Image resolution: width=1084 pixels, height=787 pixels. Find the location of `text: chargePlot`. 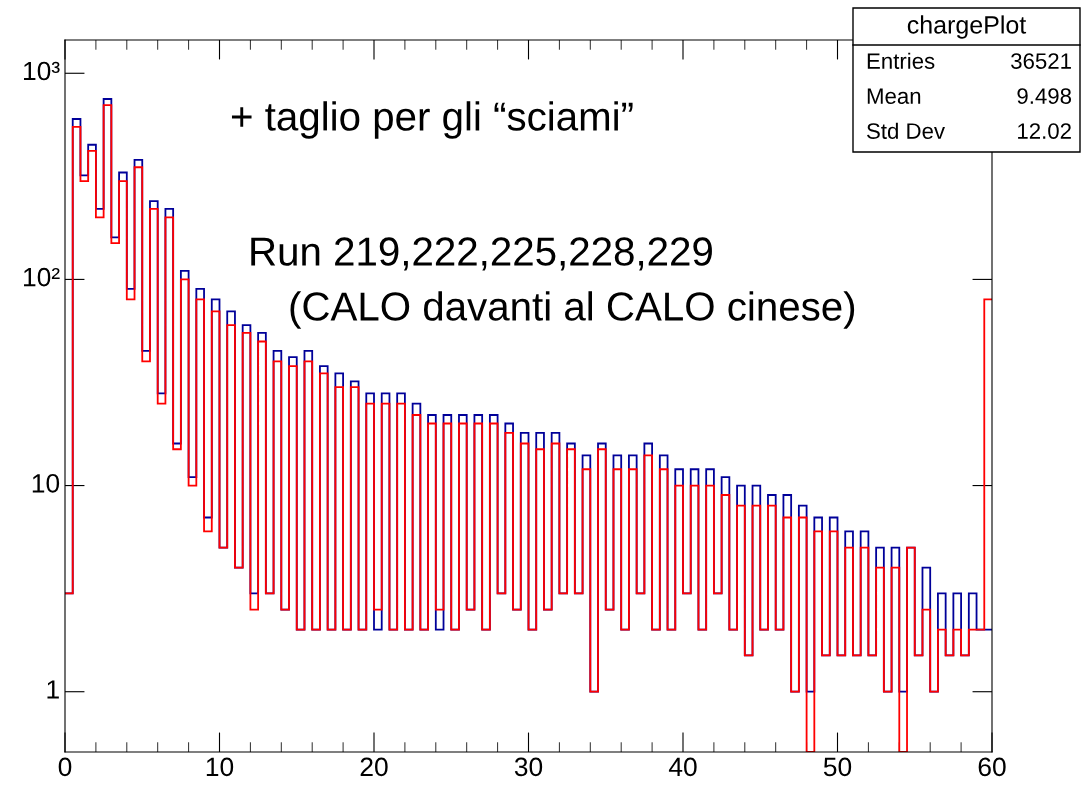

text: chargePlot is located at coordinates (967, 27).